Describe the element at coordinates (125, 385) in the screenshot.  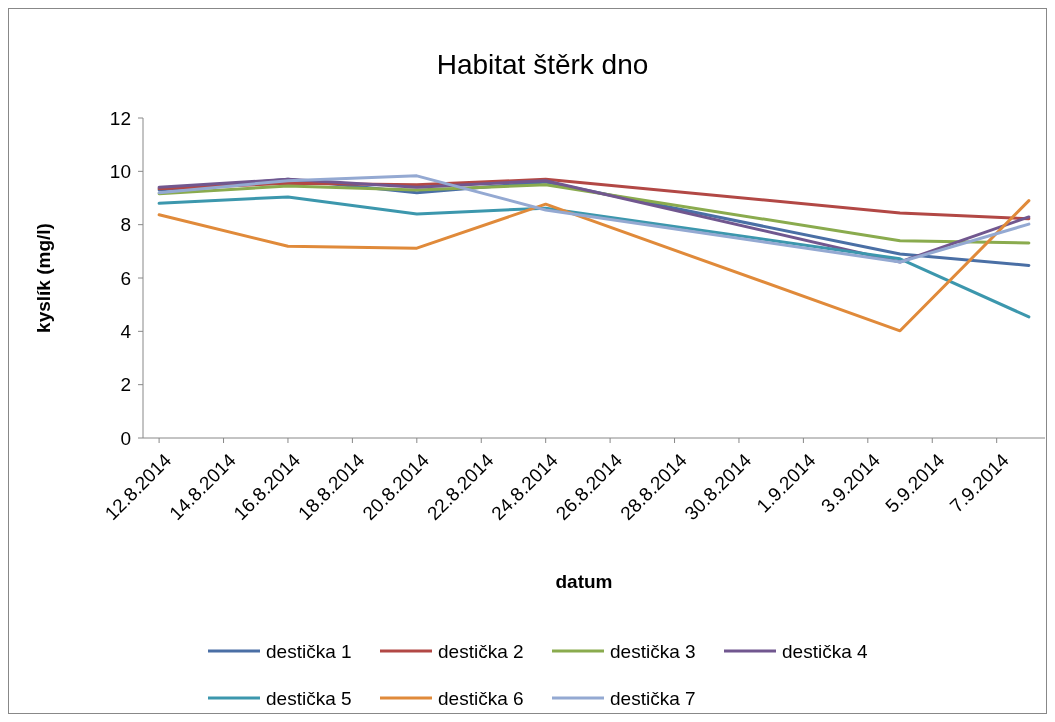
I see `y-tick-label: 2` at that location.